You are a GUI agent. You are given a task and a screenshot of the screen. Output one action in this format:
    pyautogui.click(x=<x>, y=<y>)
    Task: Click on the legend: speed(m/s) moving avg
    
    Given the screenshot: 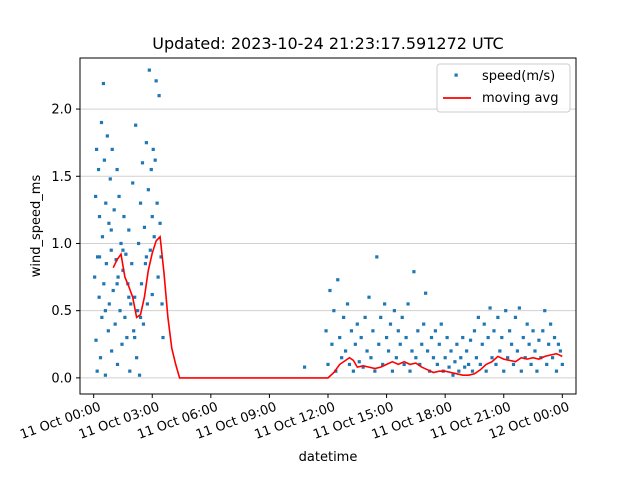 What is the action you would take?
    pyautogui.click(x=503, y=88)
    